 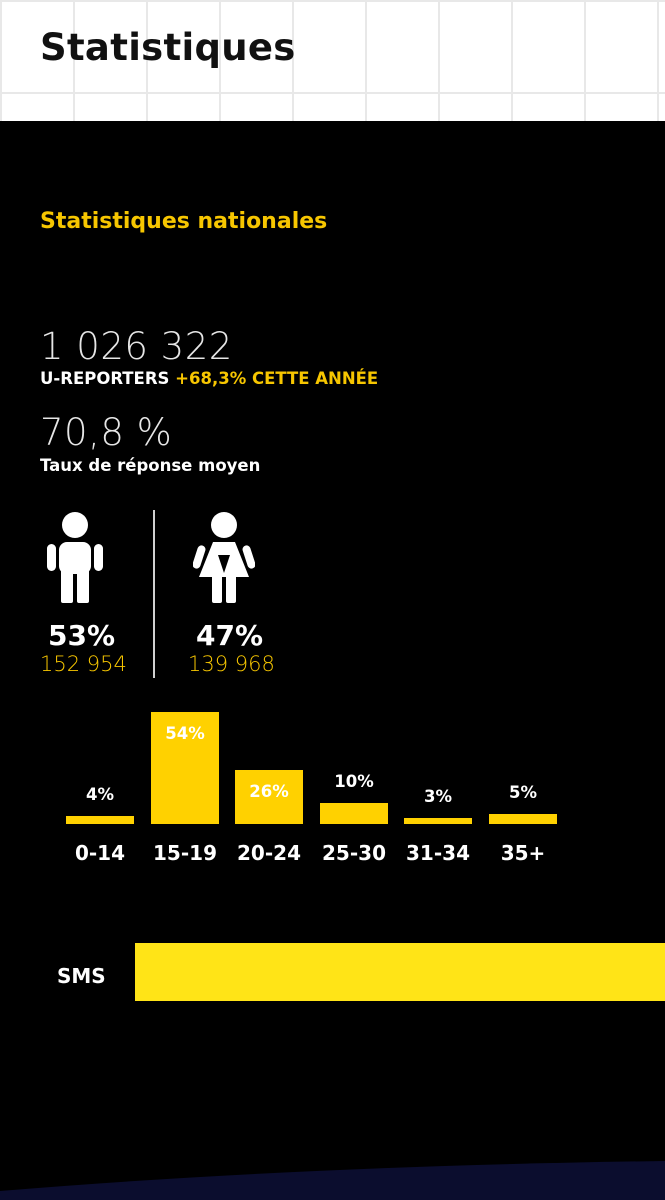 What do you see at coordinates (168, 47) in the screenshot?
I see `page-title: Statistiques` at bounding box center [168, 47].